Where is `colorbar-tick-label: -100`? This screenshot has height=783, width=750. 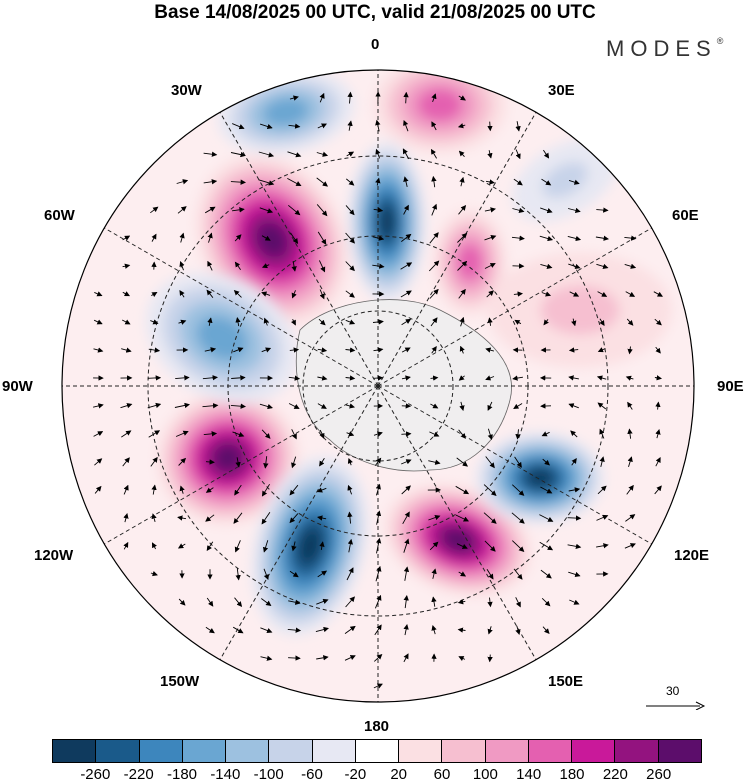 colorbar-tick-label: -100 is located at coordinates (268, 774).